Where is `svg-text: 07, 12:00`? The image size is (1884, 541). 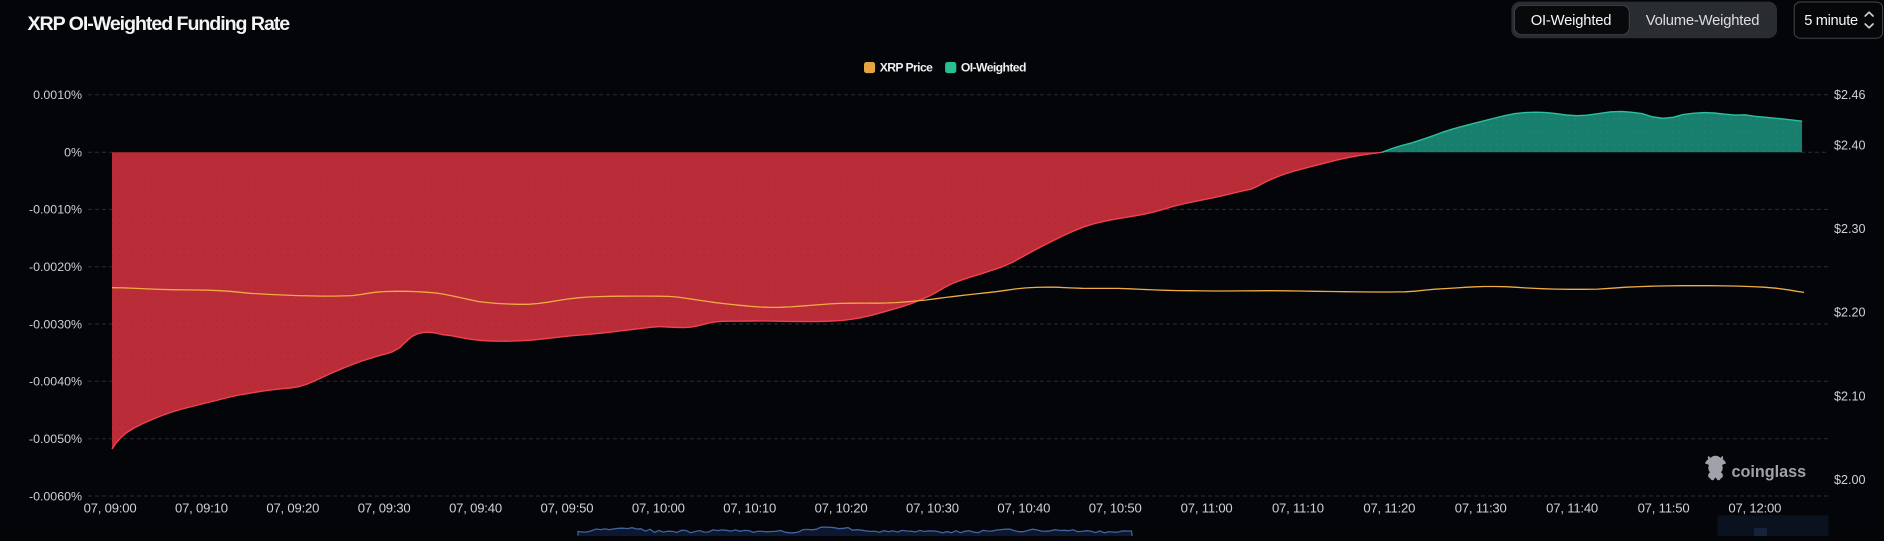
svg-text: 07, 12:00 is located at coordinates (1754, 507).